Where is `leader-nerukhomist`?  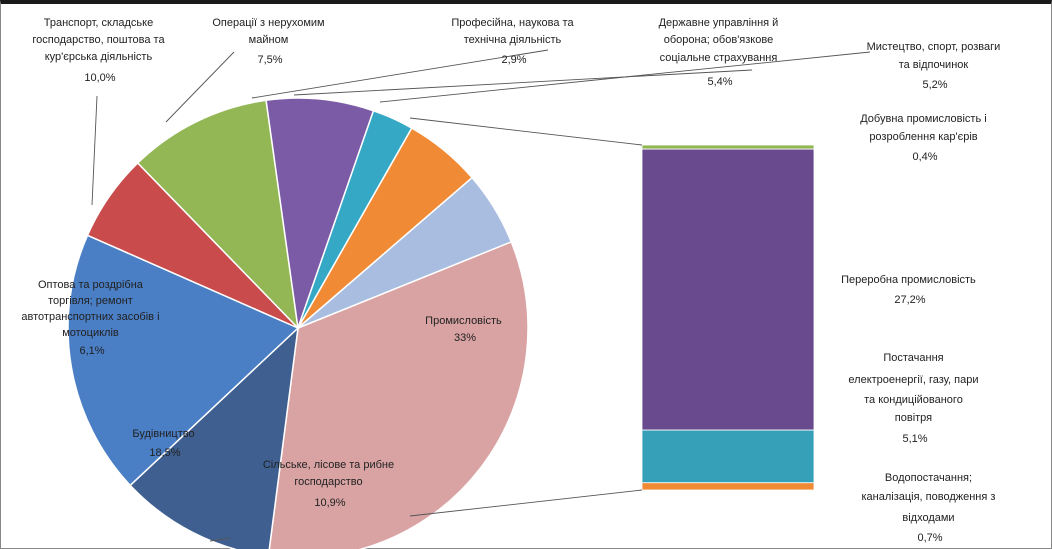
leader-nerukhomist is located at coordinates (200, 87).